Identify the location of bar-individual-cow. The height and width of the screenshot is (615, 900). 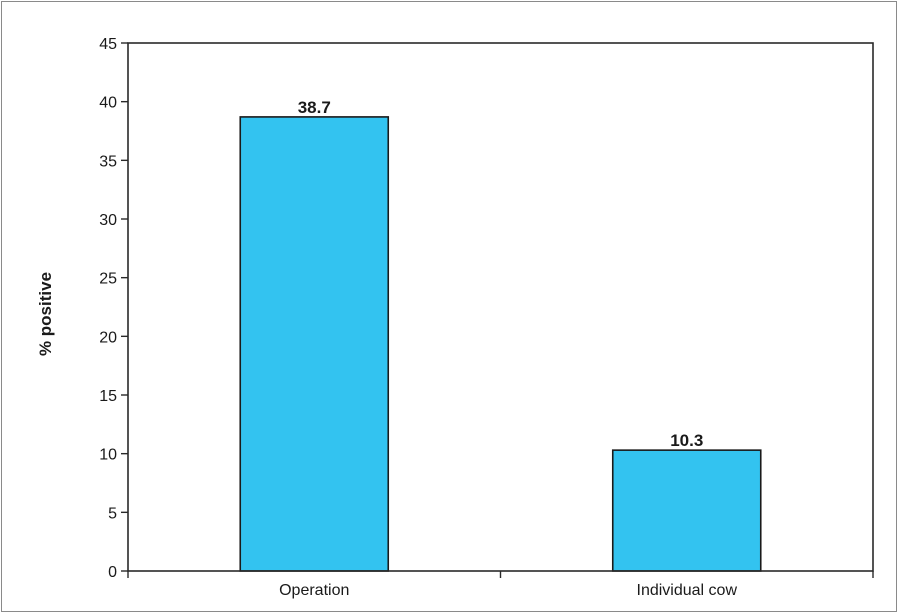
(686, 510).